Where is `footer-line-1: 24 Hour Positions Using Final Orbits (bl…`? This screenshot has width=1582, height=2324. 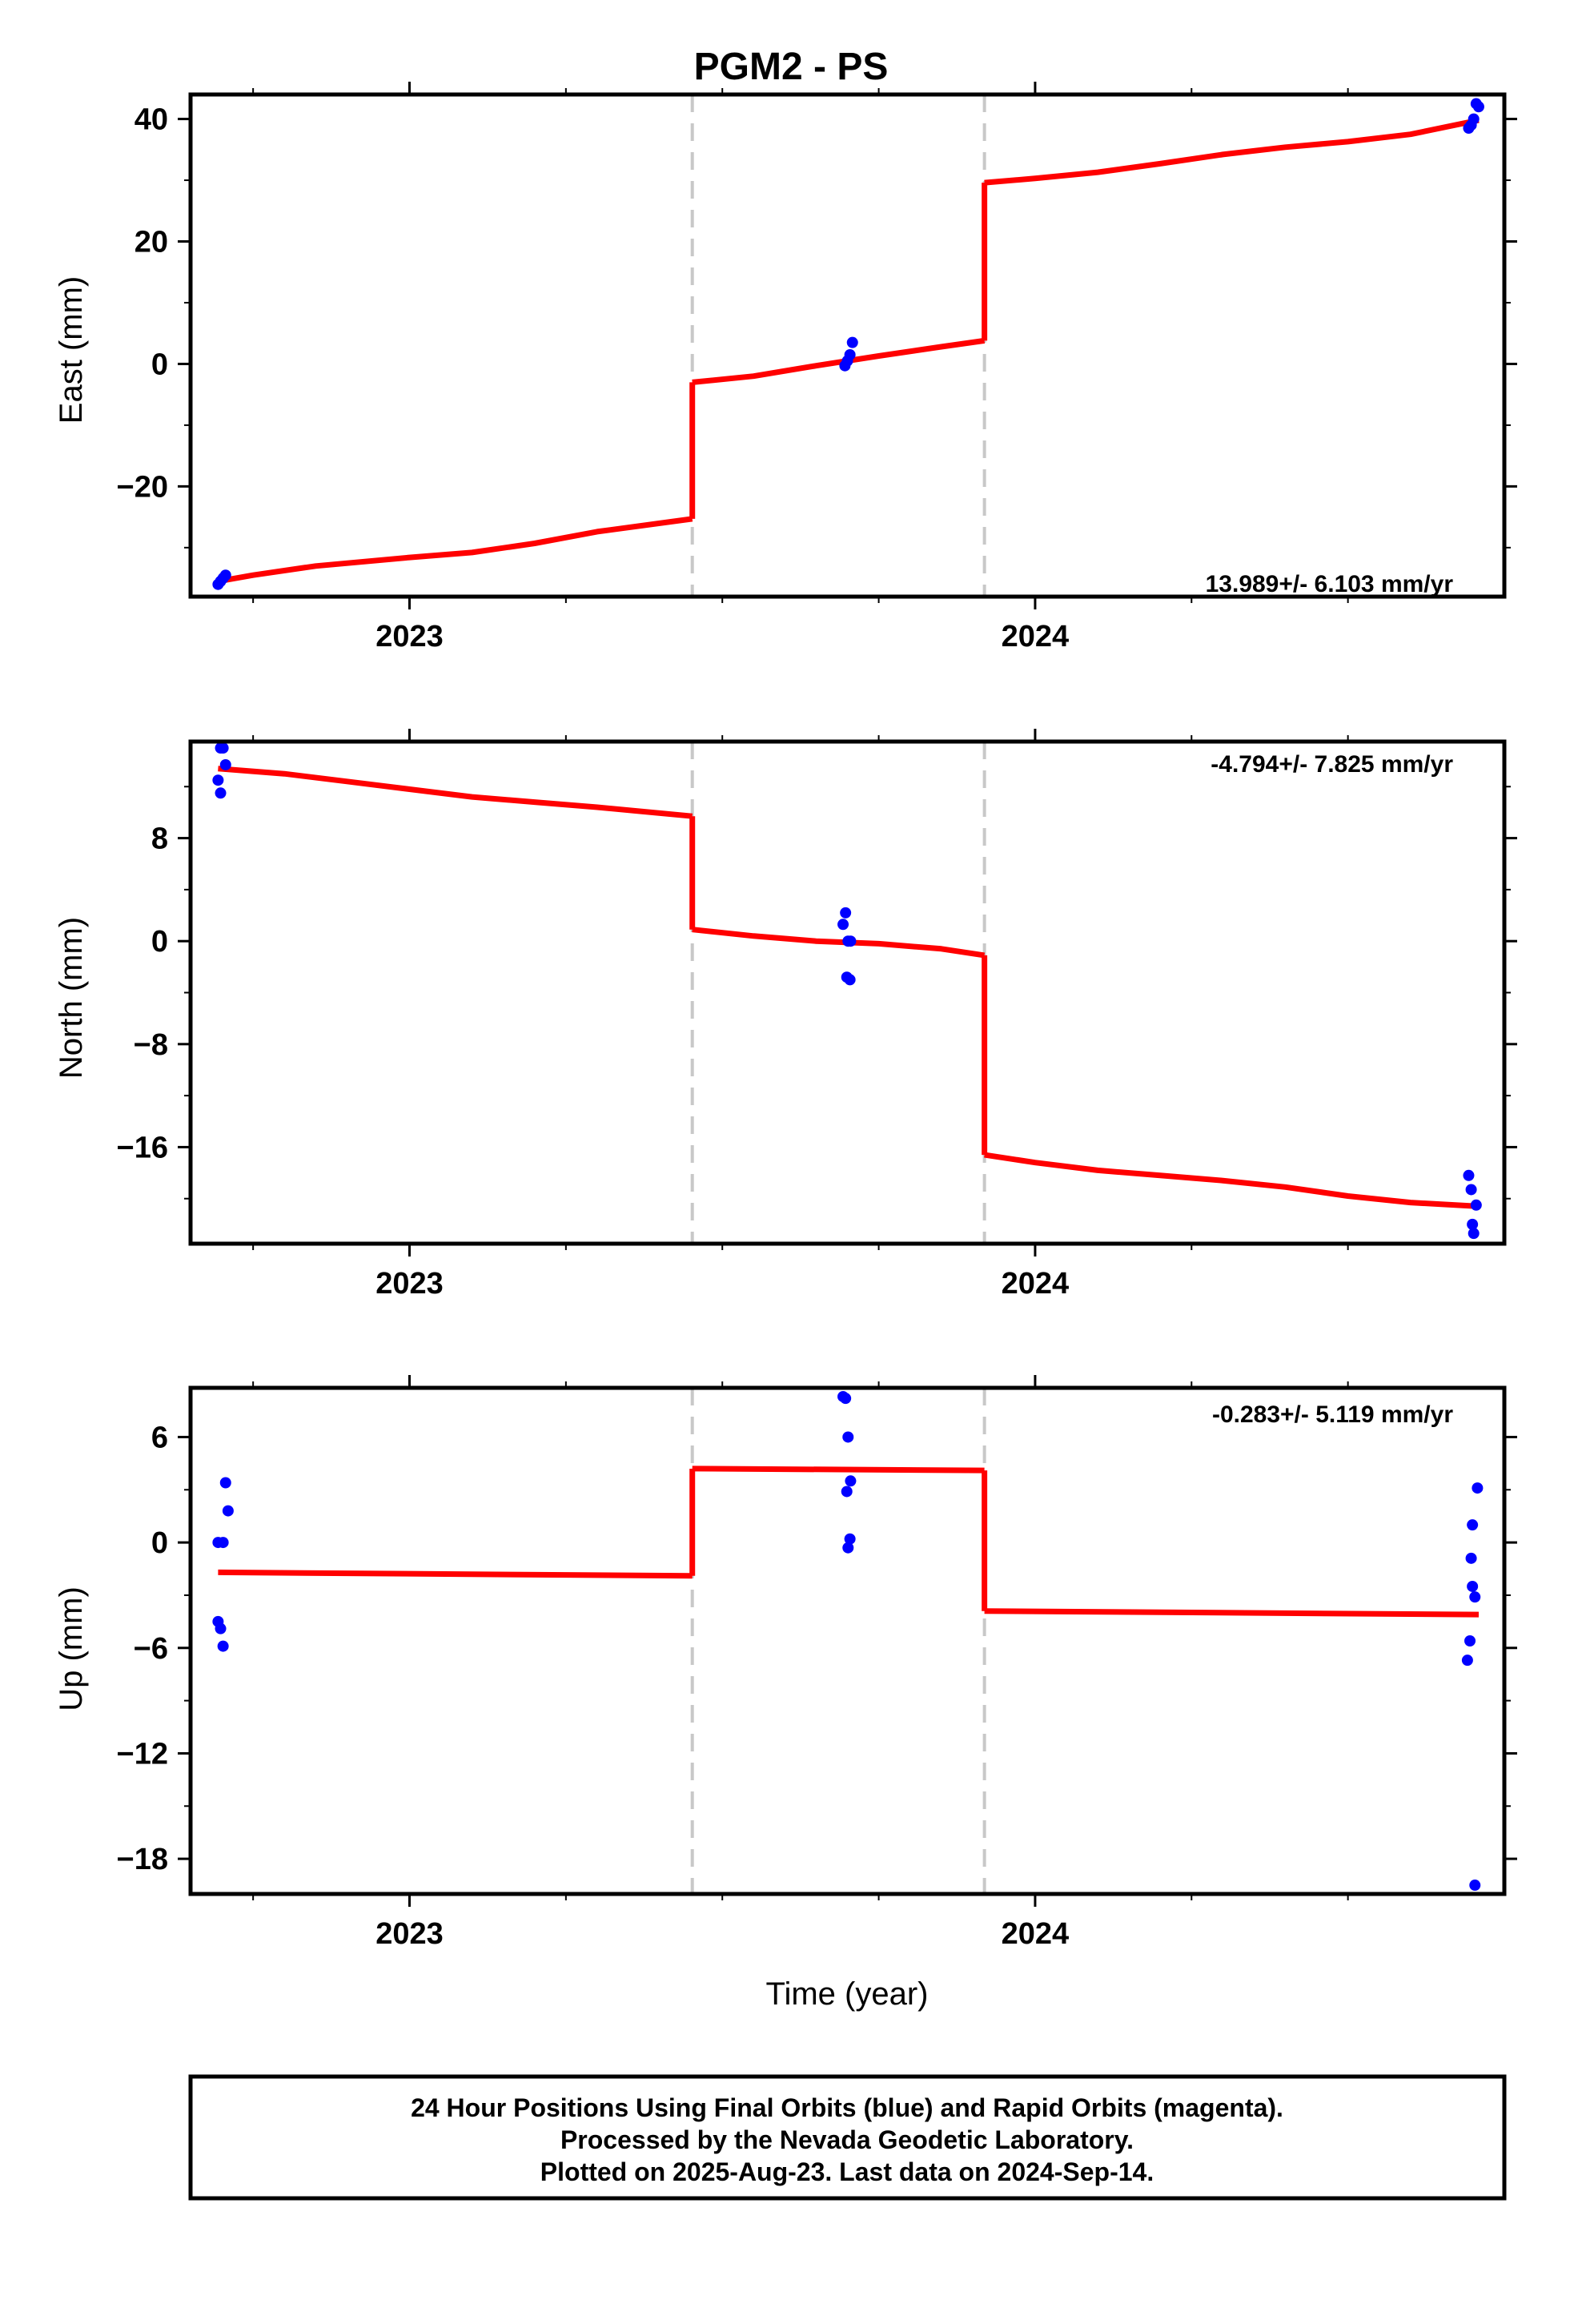
footer-line-1: 24 Hour Positions Using Final Orbits (bl… is located at coordinates (847, 2107).